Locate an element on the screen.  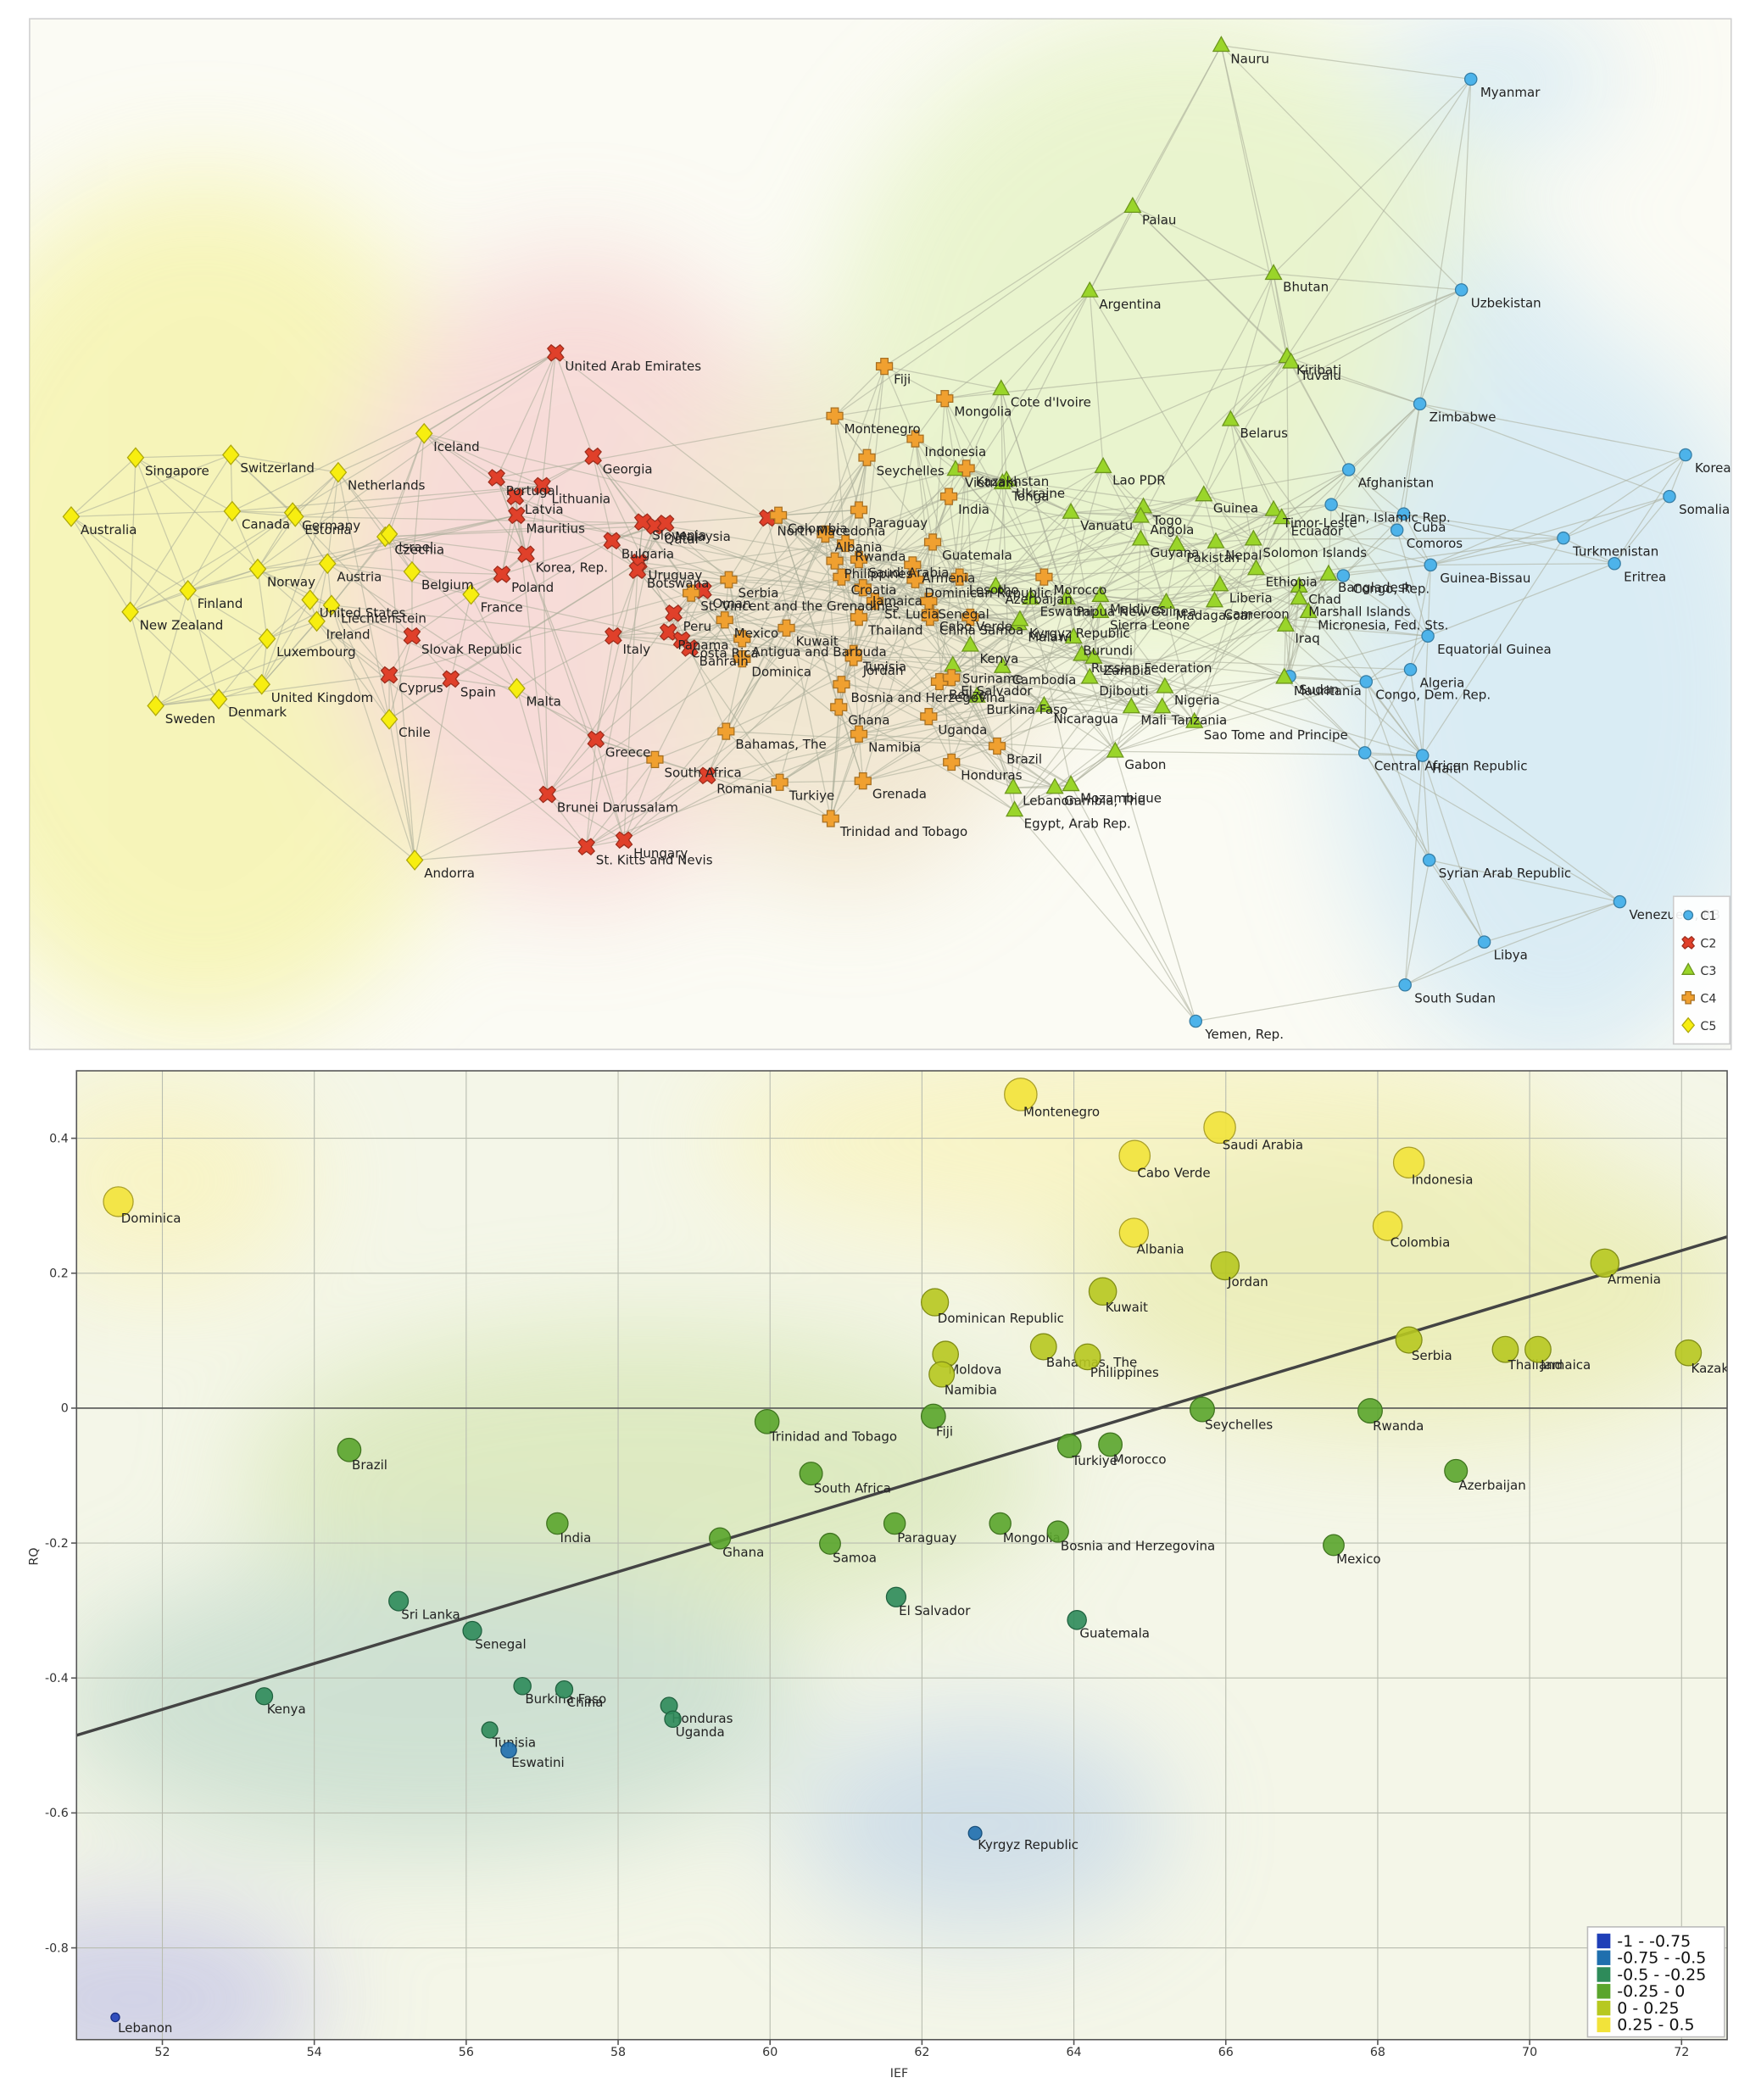
node-label: Bulgaria is located at coordinates (647, 553).